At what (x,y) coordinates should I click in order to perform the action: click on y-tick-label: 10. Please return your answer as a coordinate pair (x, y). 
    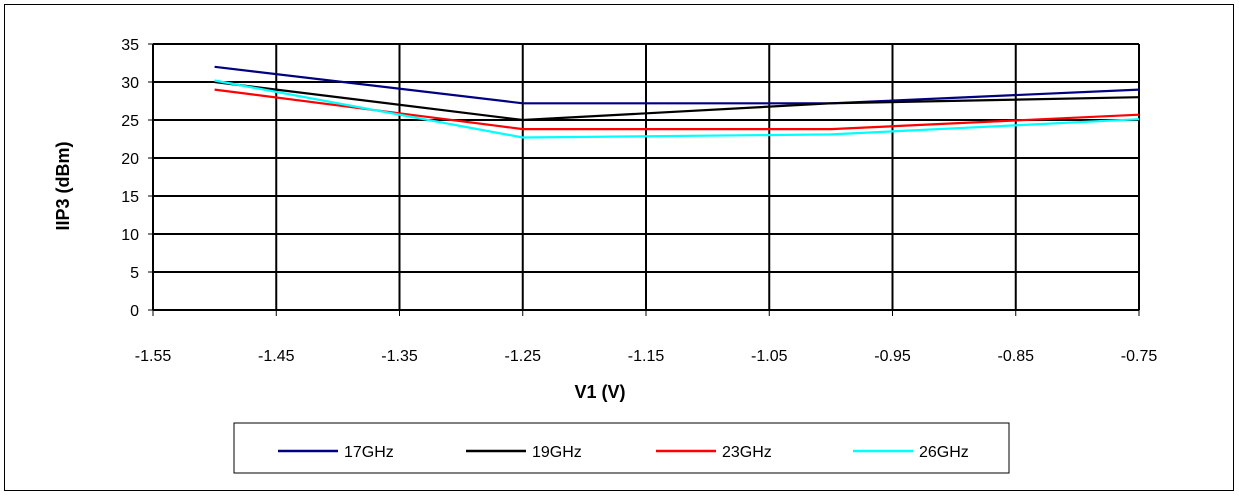
    Looking at the image, I should click on (130, 235).